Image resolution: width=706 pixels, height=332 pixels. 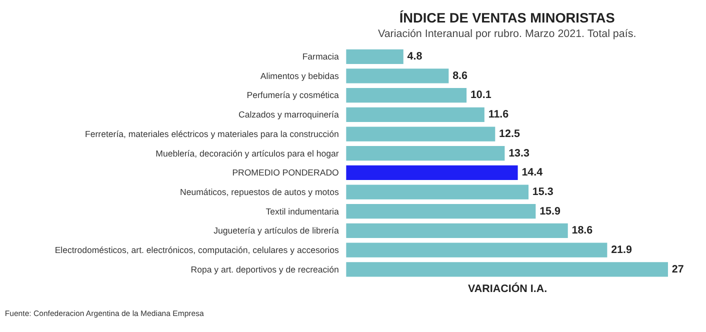 What do you see at coordinates (264, 269) in the screenshot?
I see `y-tick-label: Ropa y art. deportivos y de recreación` at bounding box center [264, 269].